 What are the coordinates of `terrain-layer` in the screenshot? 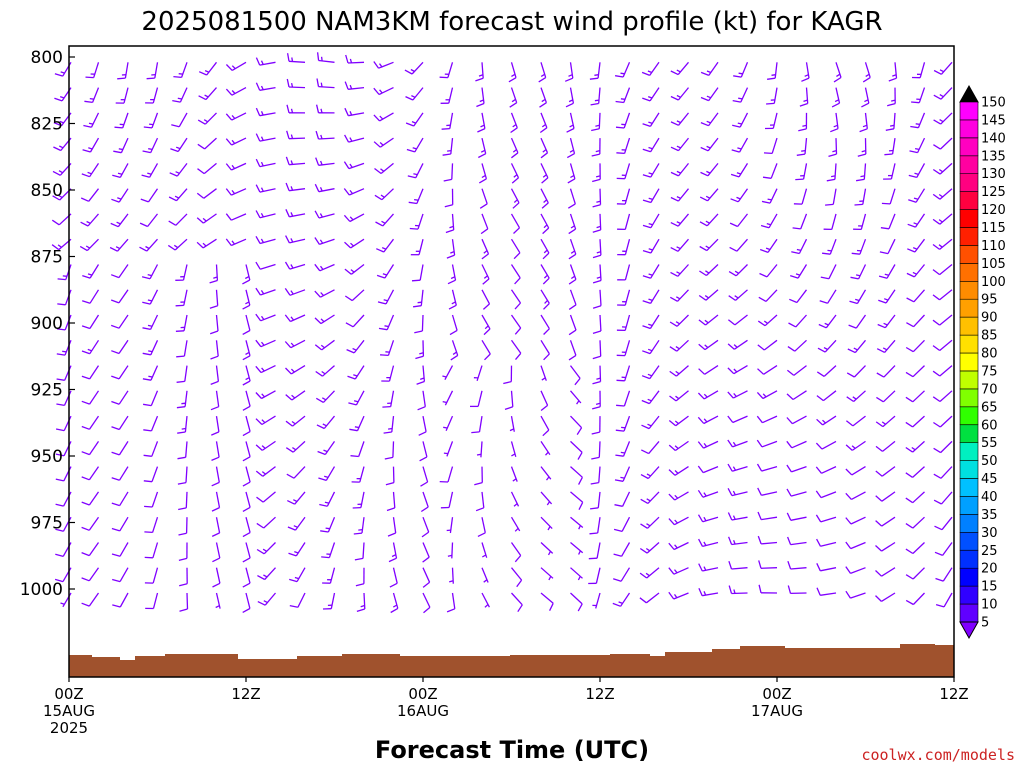 It's located at (511, 660).